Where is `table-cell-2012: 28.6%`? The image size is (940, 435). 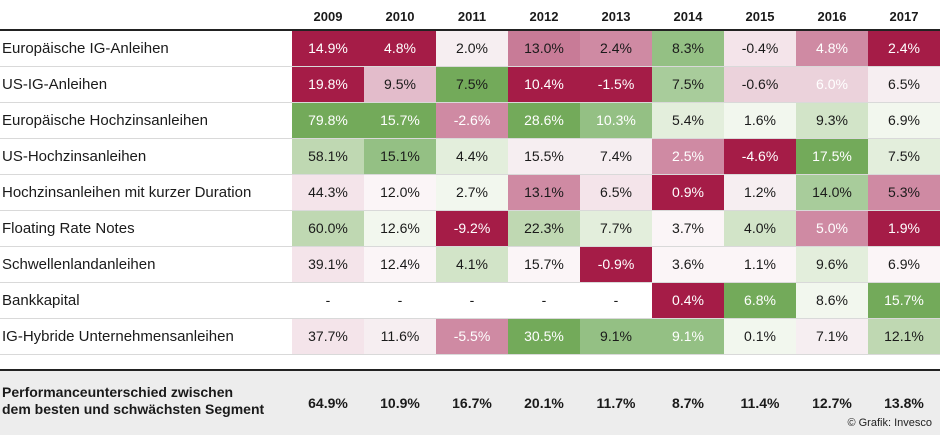 table-cell-2012: 28.6% is located at coordinates (544, 120).